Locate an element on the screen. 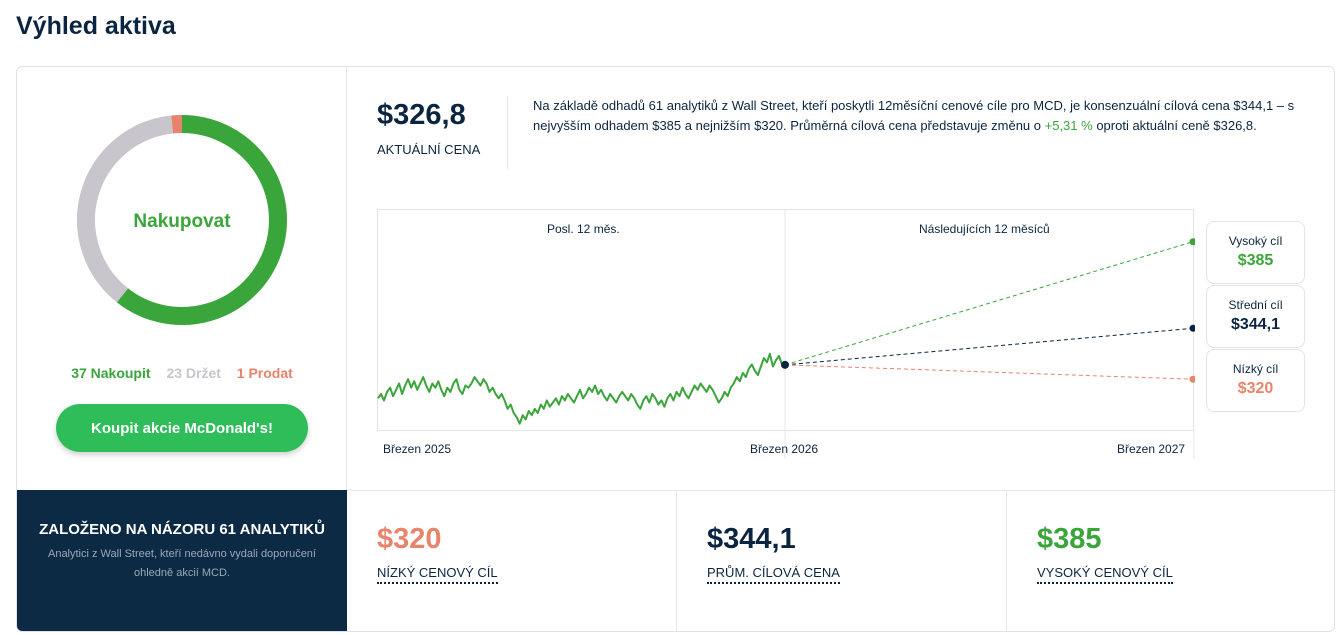  buy-segment is located at coordinates (201, 220).